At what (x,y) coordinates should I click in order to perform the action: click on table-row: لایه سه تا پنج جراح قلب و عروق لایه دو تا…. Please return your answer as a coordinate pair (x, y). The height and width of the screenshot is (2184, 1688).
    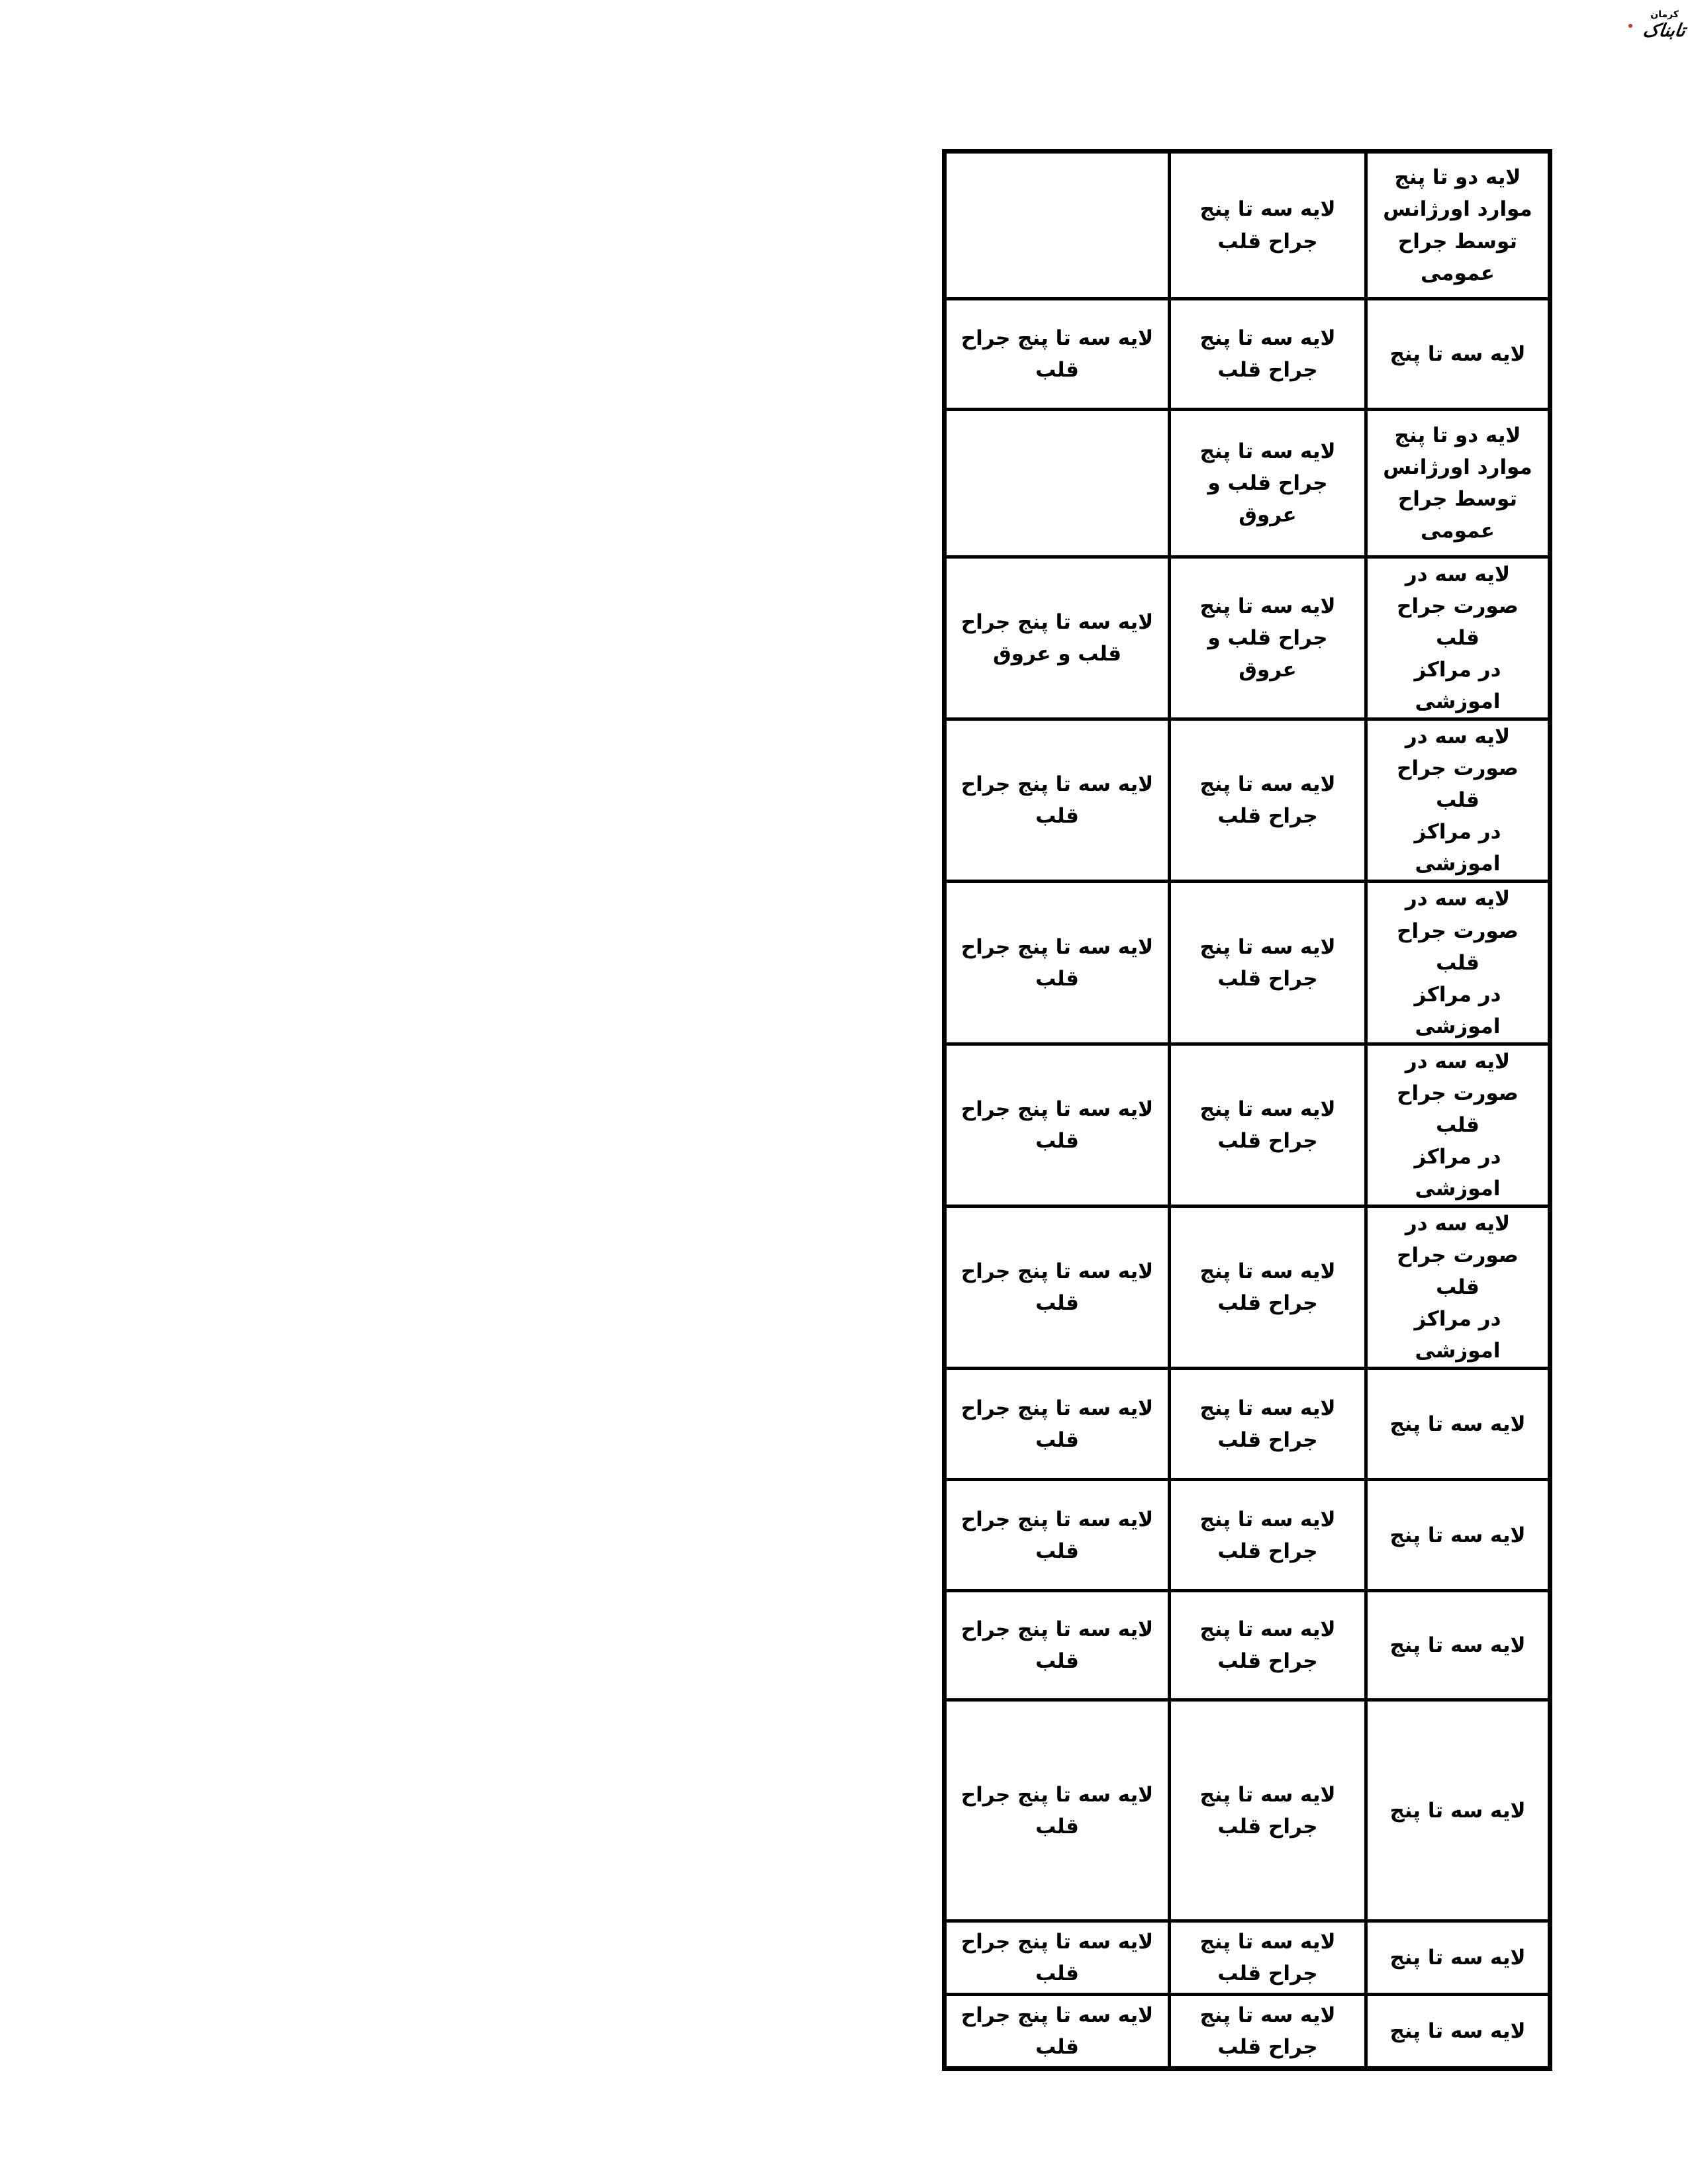
    Looking at the image, I should click on (1247, 483).